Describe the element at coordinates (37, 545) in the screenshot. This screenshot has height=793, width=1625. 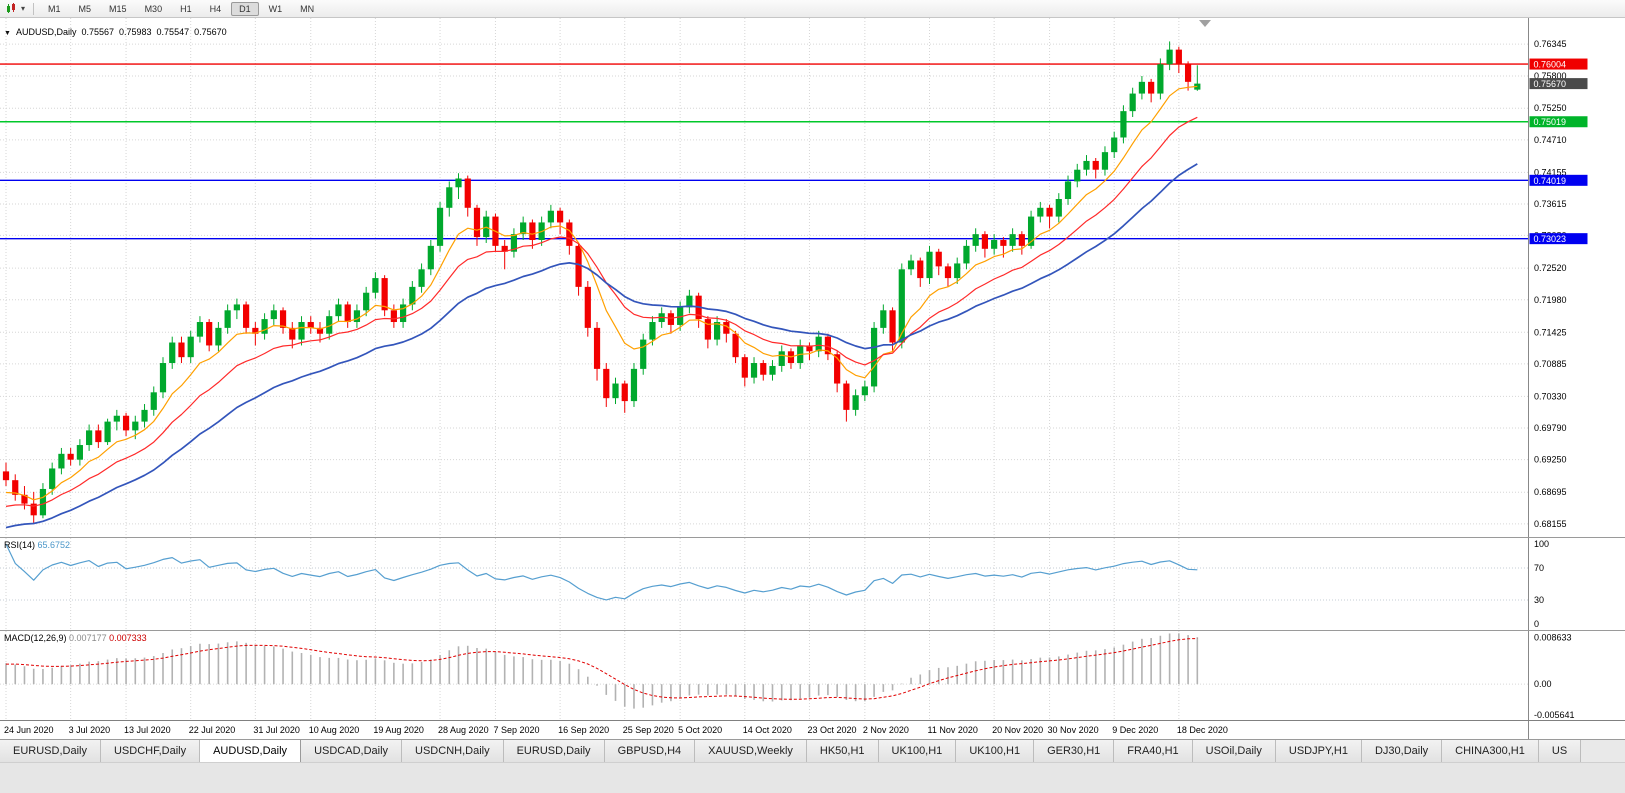
I see `rsi-label: RSI(14) 65.6752` at that location.